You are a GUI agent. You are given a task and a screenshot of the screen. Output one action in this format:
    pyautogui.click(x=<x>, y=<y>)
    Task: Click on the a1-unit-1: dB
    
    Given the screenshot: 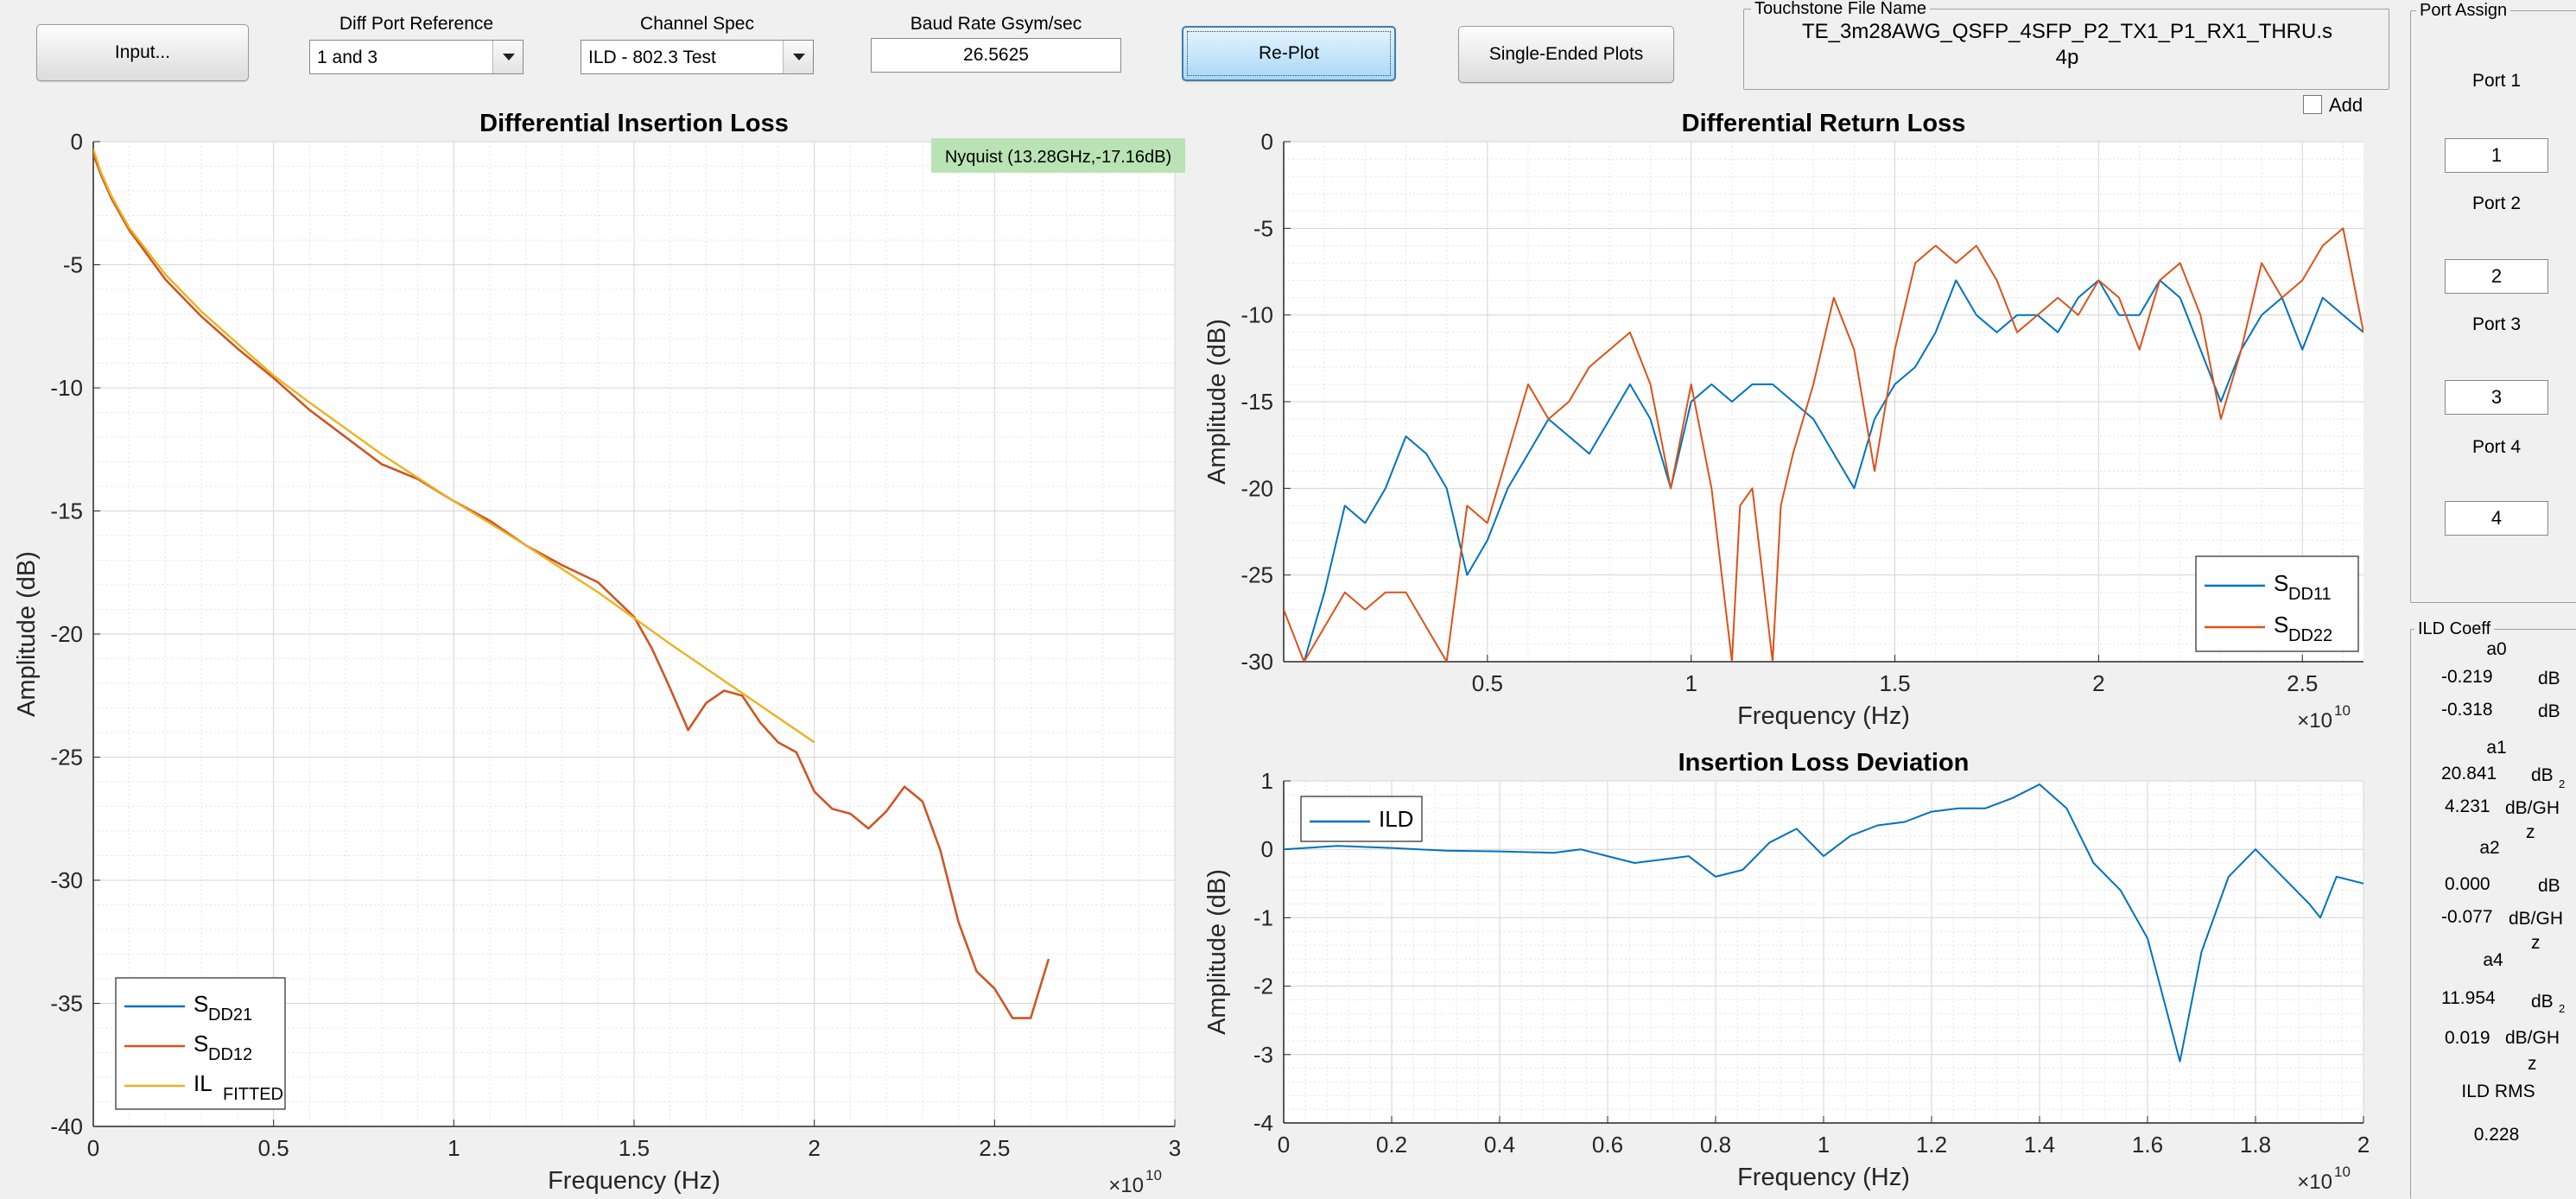 What is the action you would take?
    pyautogui.click(x=2542, y=775)
    